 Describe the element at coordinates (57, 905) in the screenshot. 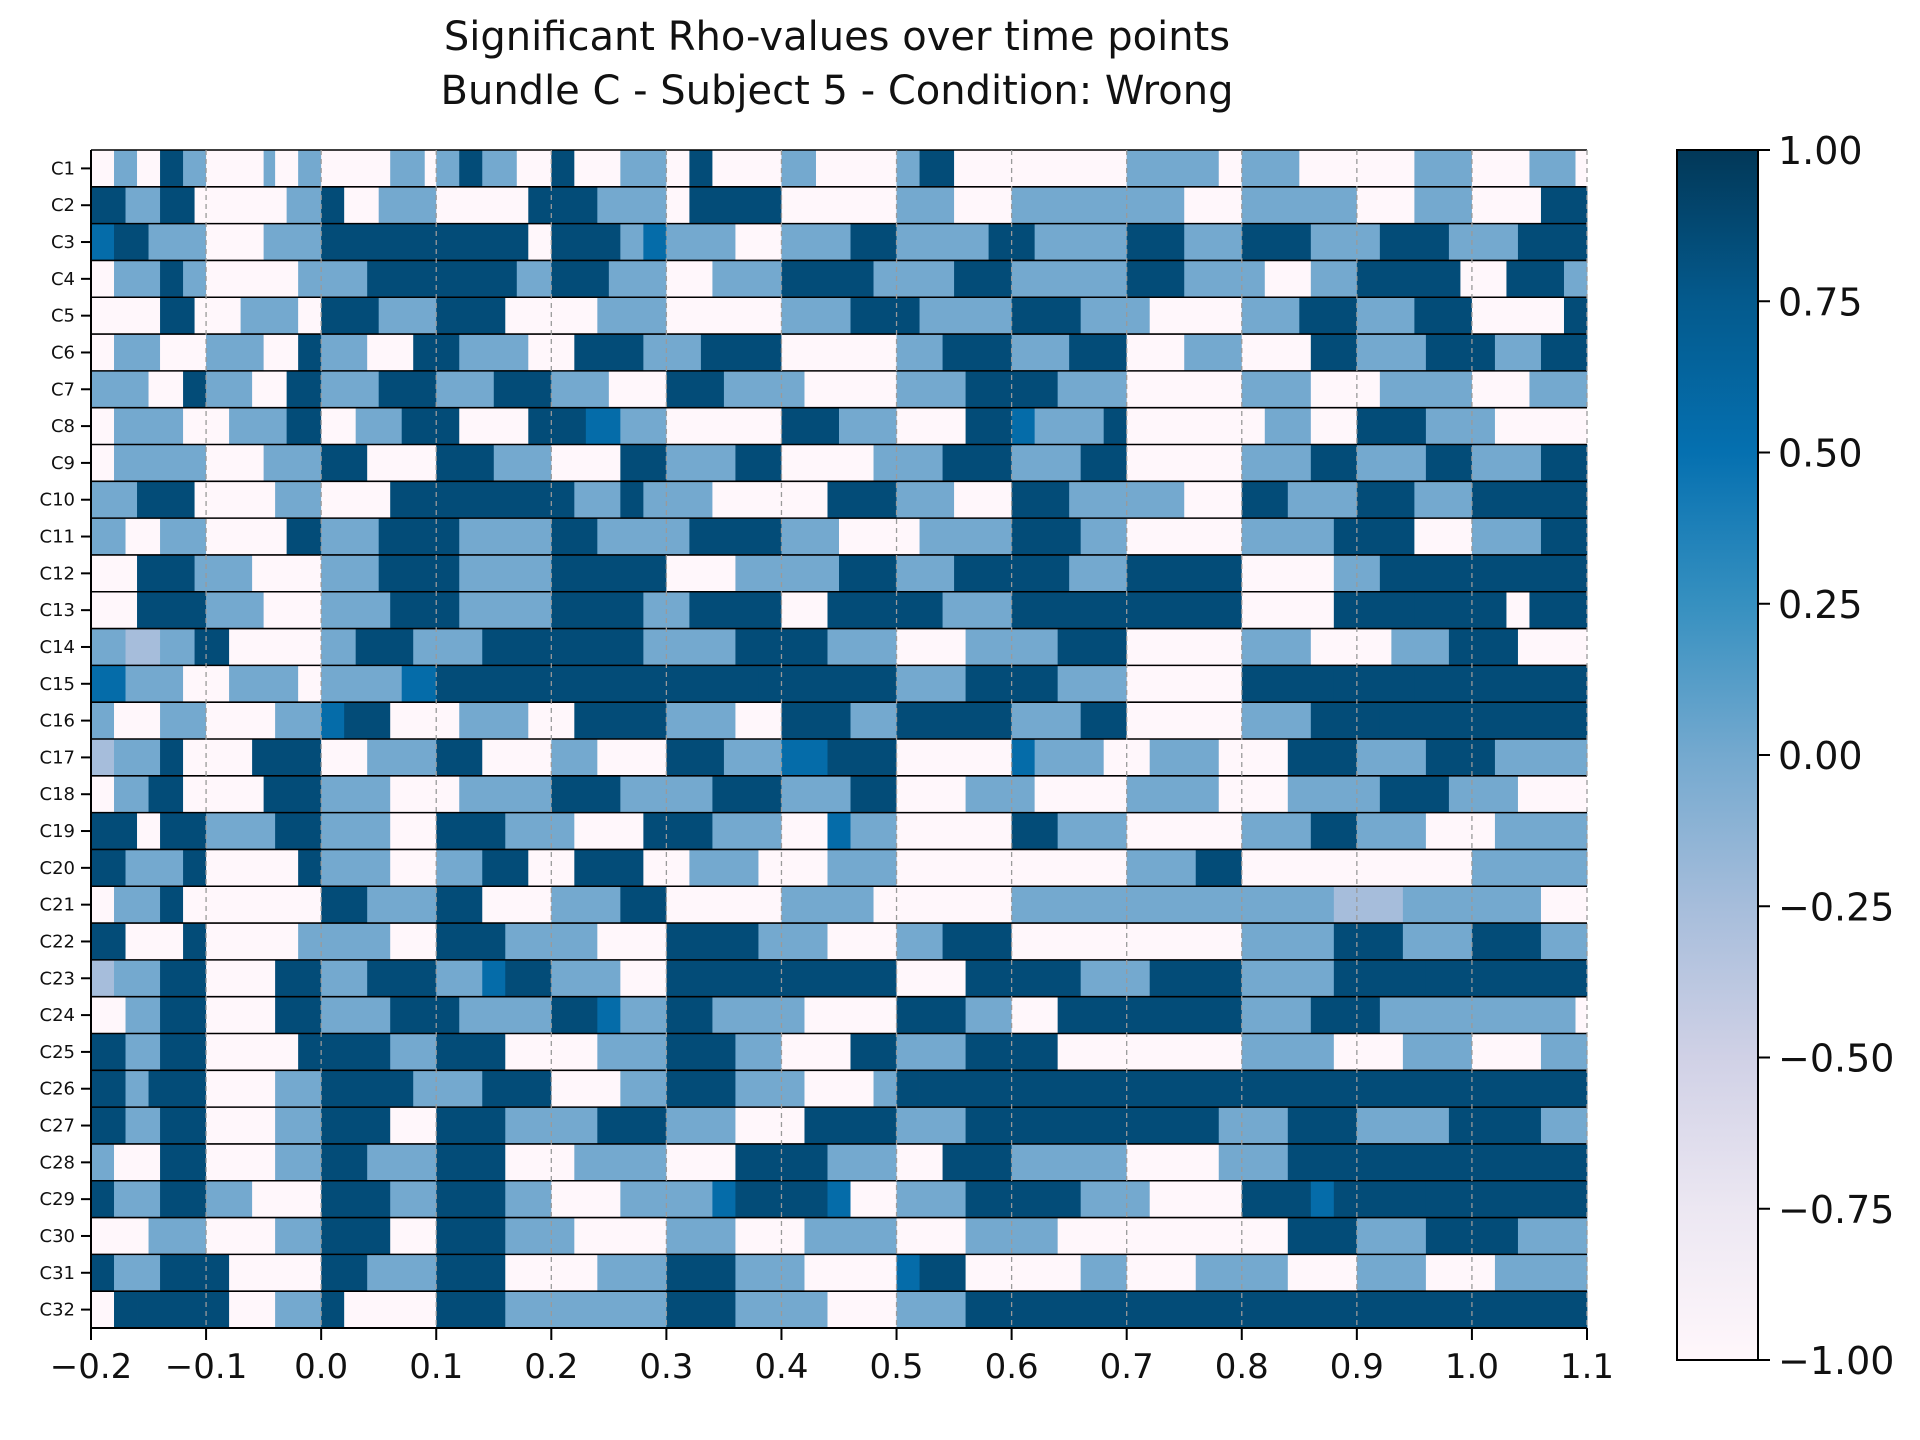

I see `y-tick-label: C21` at that location.